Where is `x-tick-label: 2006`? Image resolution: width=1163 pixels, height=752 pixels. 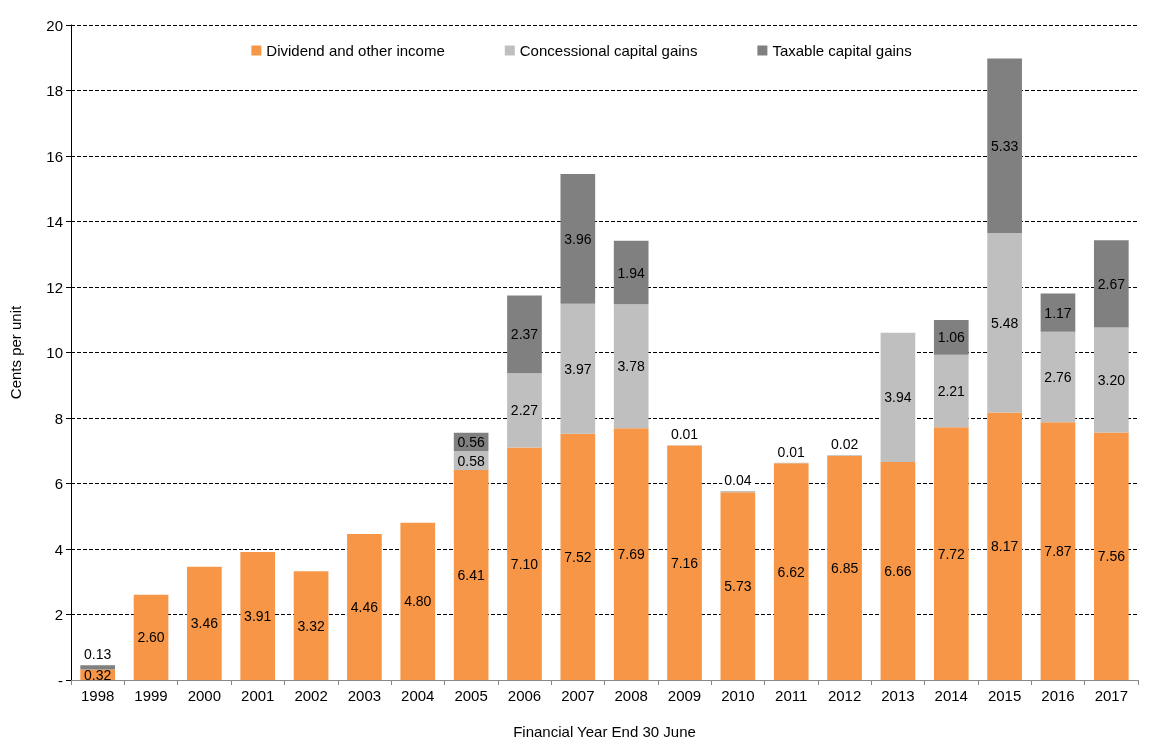 x-tick-label: 2006 is located at coordinates (524, 695).